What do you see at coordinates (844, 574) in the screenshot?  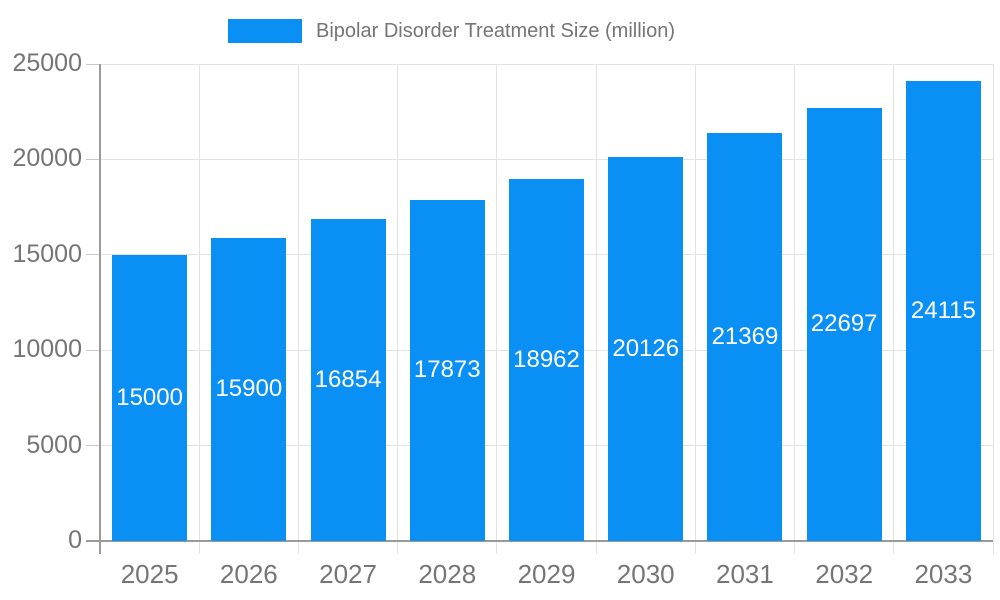 I see `x-tick-label-2032: 2032` at bounding box center [844, 574].